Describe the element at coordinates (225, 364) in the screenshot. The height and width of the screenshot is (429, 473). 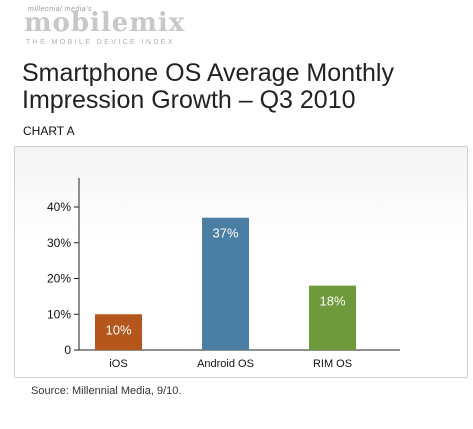
I see `x-tick-label: Android OS` at that location.